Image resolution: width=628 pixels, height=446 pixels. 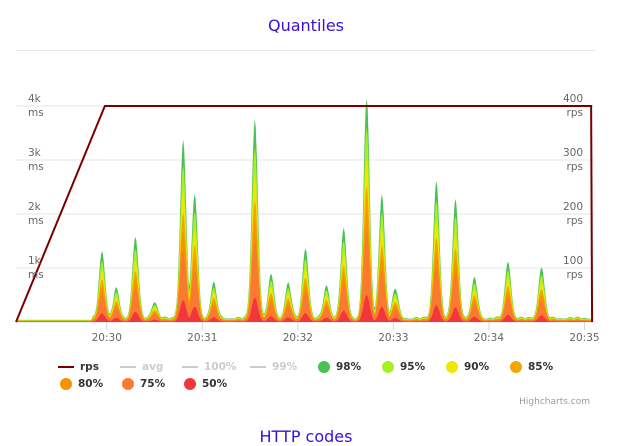 What do you see at coordinates (573, 207) in the screenshot?
I see `y-right-tick-label: 200` at bounding box center [573, 207].